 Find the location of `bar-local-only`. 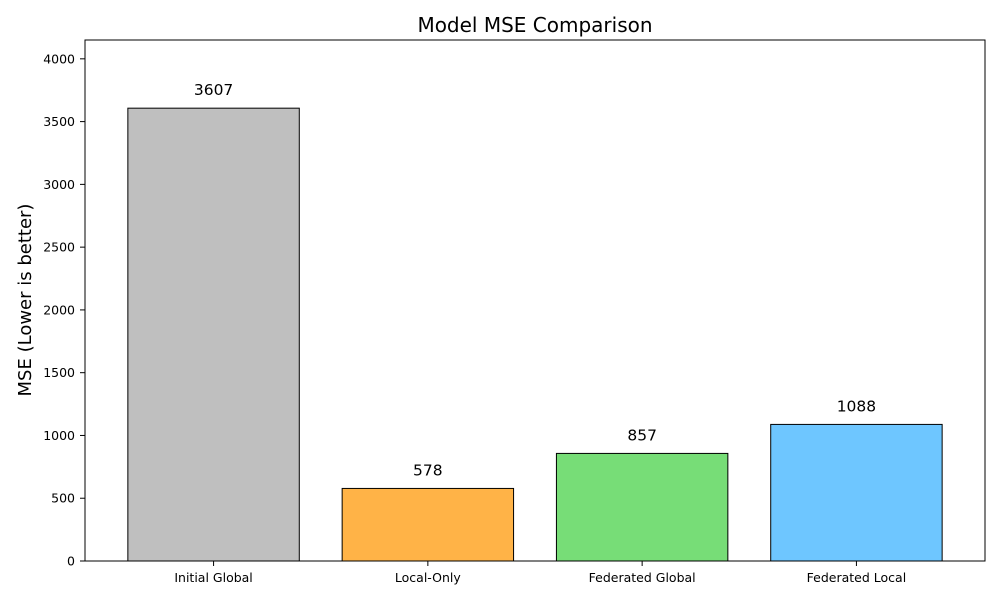

bar-local-only is located at coordinates (428, 524).